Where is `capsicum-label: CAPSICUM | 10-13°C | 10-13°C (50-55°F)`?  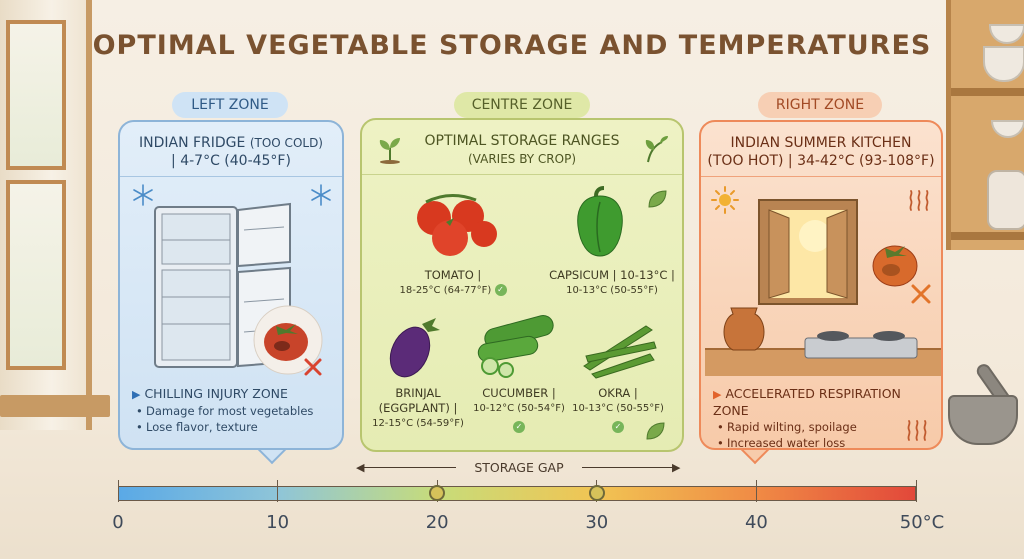
capsicum-label: CAPSICUM | 10-13°C | 10-13°C (50-55°F) is located at coordinates (612, 283).